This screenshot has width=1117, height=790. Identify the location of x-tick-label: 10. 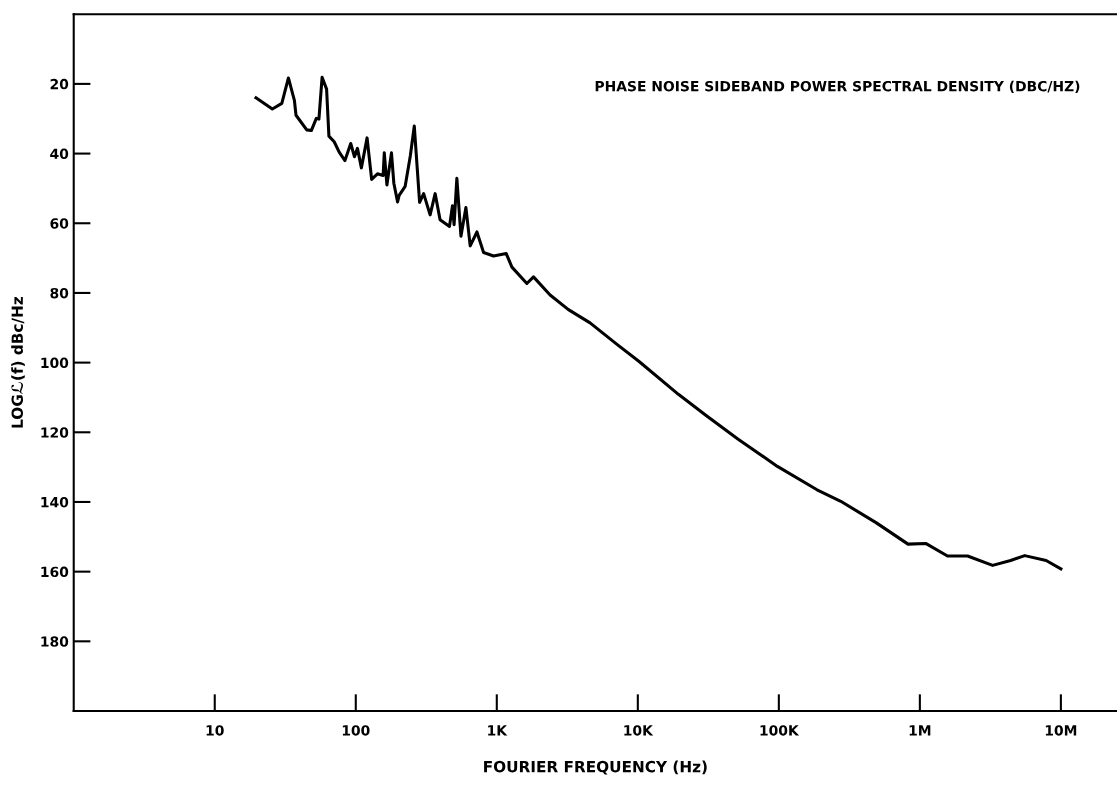
(215, 730).